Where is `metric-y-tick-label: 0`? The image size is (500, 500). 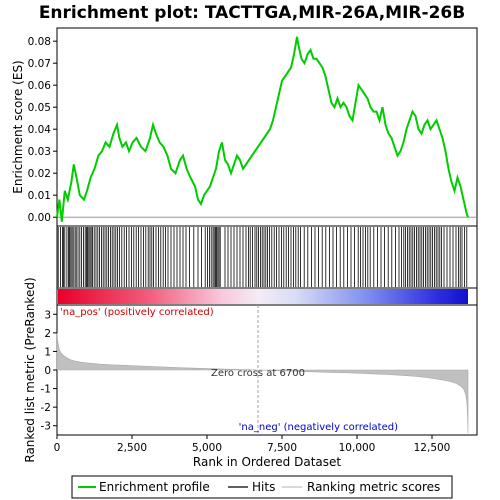 metric-y-tick-label: 0 is located at coordinates (47, 371).